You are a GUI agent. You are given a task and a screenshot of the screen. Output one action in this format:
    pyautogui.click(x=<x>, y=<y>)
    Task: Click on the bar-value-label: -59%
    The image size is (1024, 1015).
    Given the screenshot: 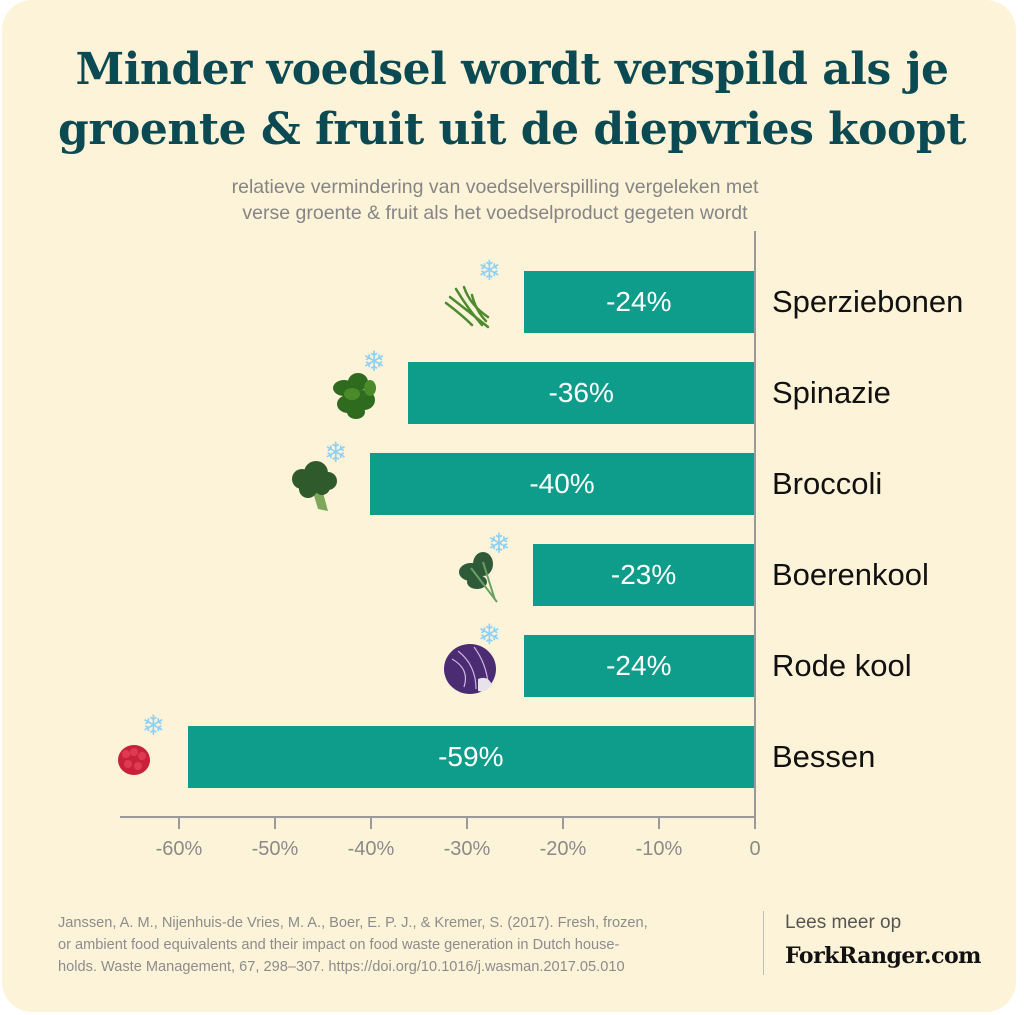 What is the action you would take?
    pyautogui.click(x=471, y=756)
    